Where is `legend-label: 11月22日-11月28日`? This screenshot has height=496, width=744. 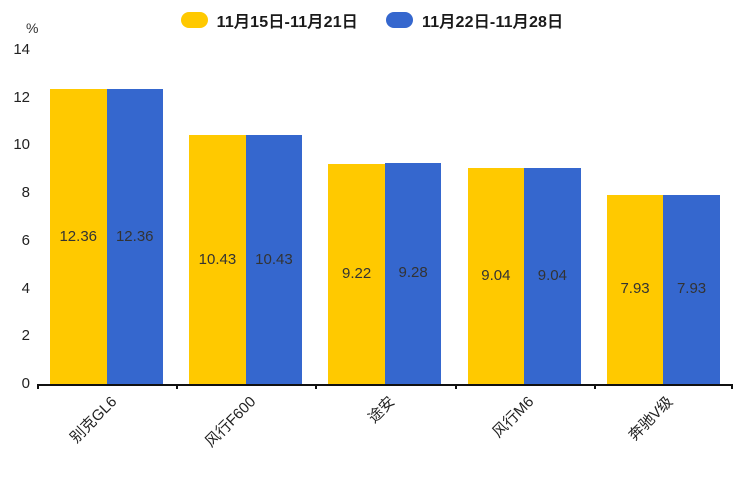
legend-label: 11月22日-11月28日 is located at coordinates (493, 22).